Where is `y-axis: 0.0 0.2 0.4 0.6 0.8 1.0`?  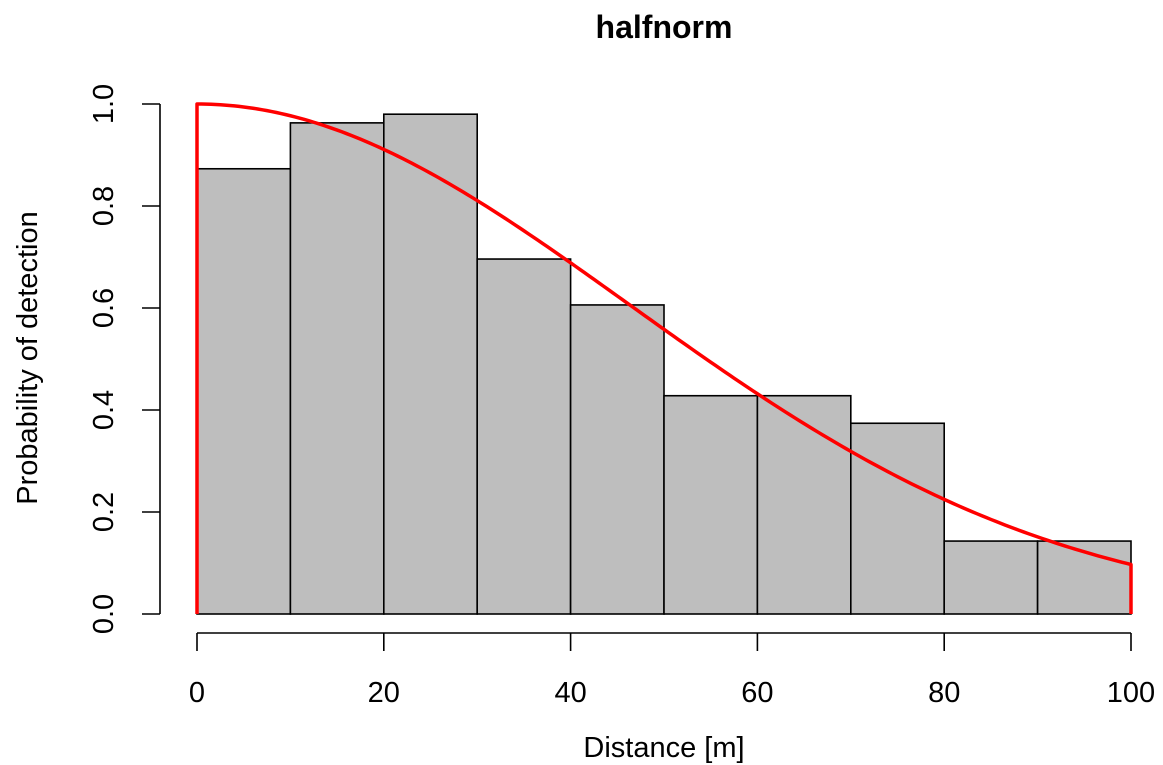 y-axis: 0.0 0.2 0.4 0.6 0.8 1.0 is located at coordinates (124, 359).